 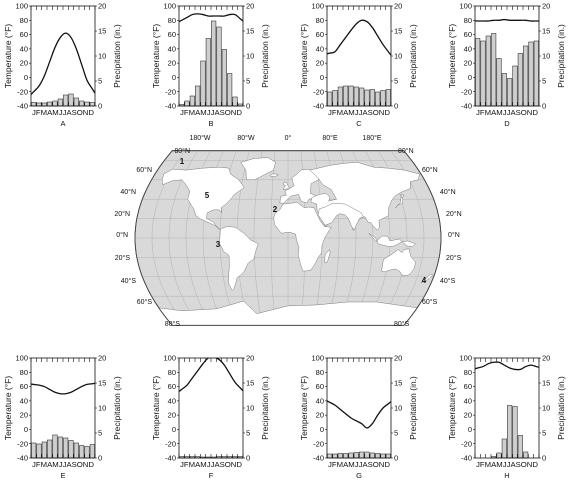 What do you see at coordinates (275, 209) in the screenshot?
I see `map-marker-2: 2` at bounding box center [275, 209].